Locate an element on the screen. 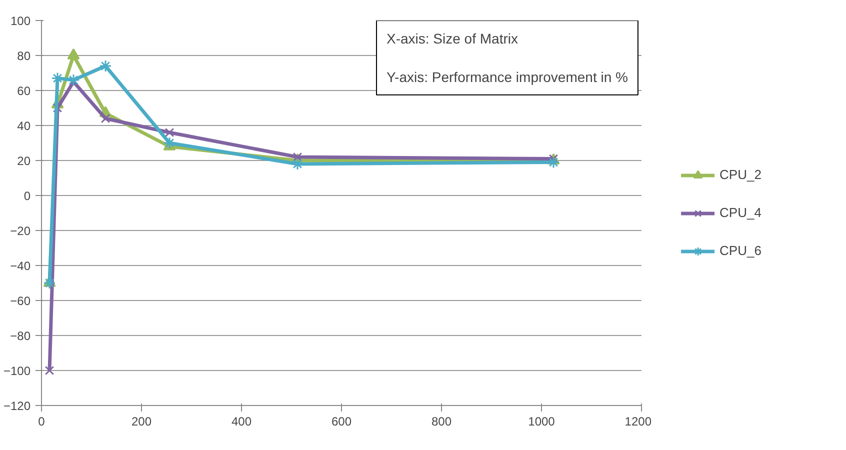 Image resolution: width=846 pixels, height=450 pixels. x-tick-label: 1200 is located at coordinates (638, 421).